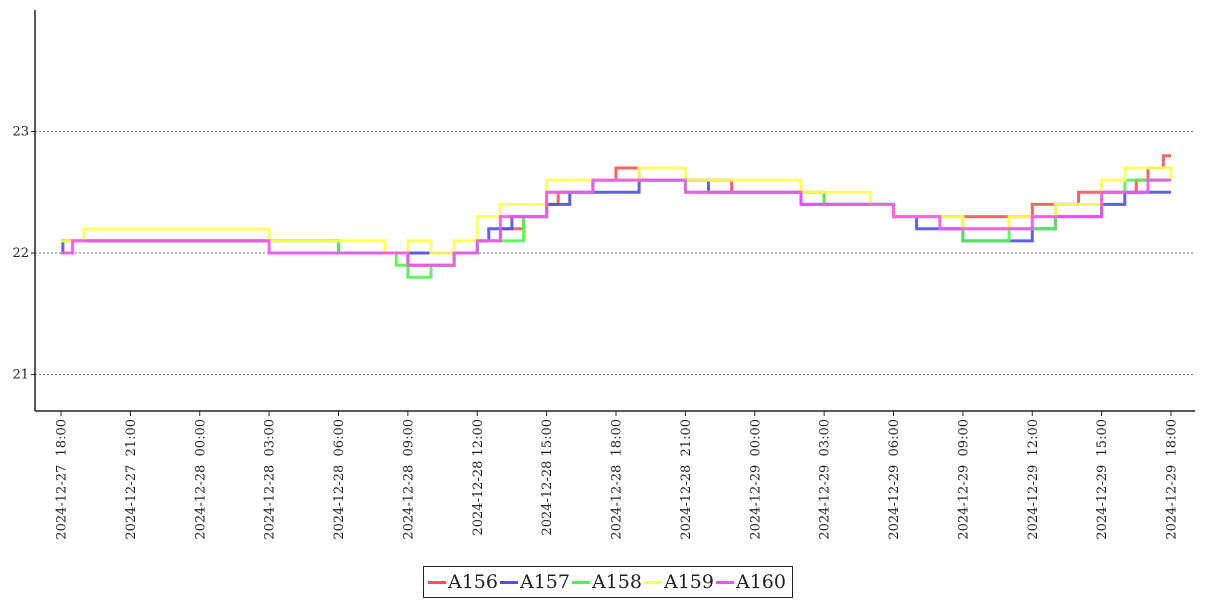 This screenshot has width=1207, height=600. I want to click on legend-swatch-a160, so click(725, 582).